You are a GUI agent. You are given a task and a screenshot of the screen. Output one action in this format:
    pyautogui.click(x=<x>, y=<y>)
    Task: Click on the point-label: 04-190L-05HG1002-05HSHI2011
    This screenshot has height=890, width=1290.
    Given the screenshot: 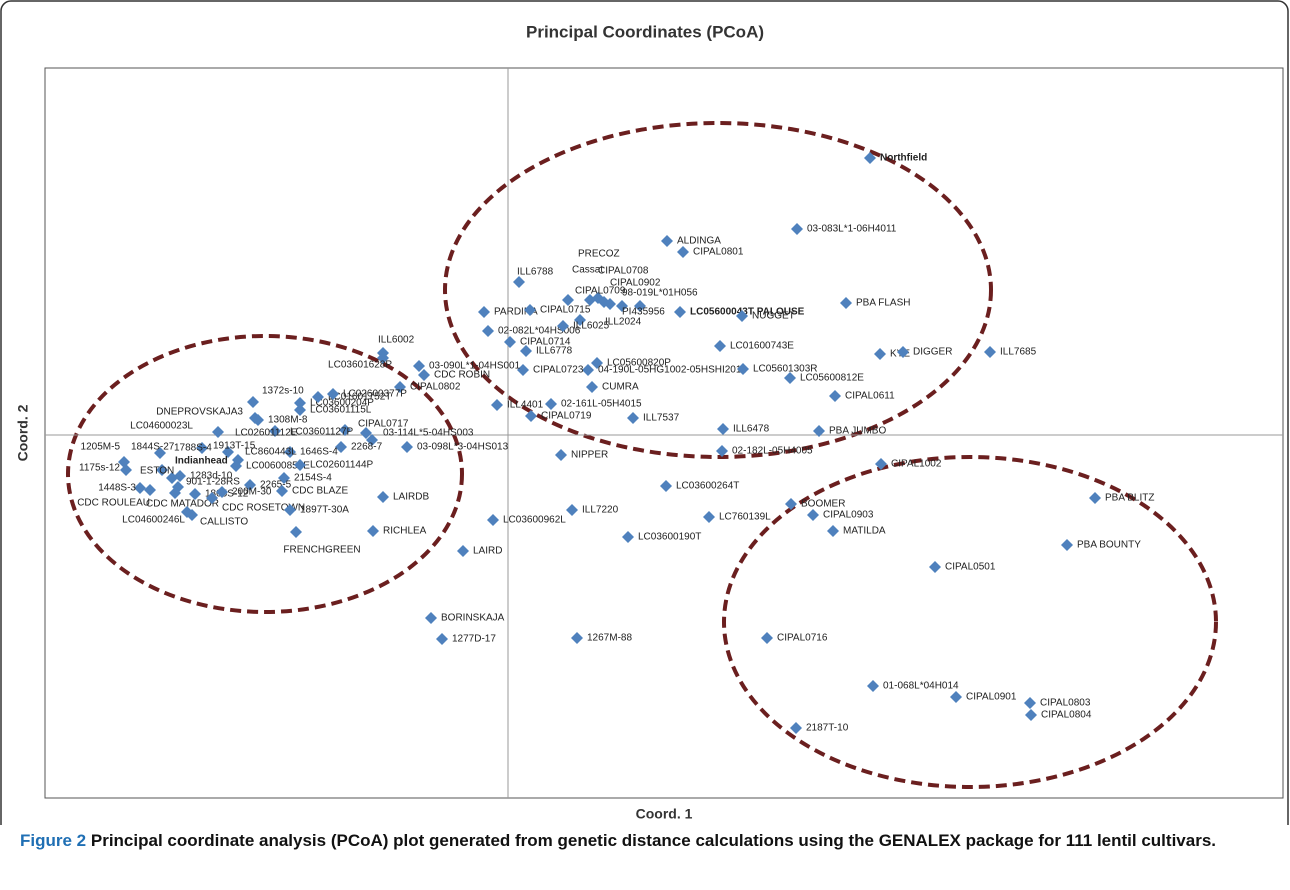 What is the action you would take?
    pyautogui.click(x=672, y=370)
    